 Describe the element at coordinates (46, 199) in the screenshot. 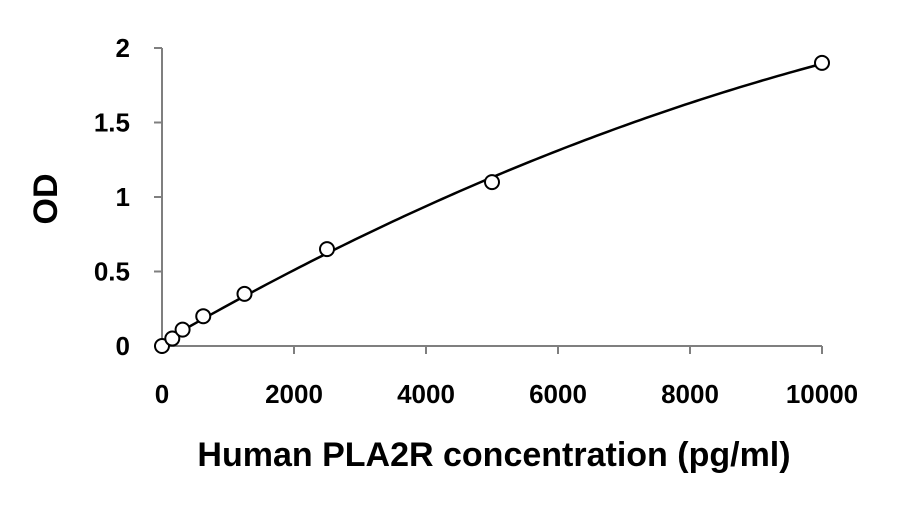

I see `y-axis-title: OD` at that location.